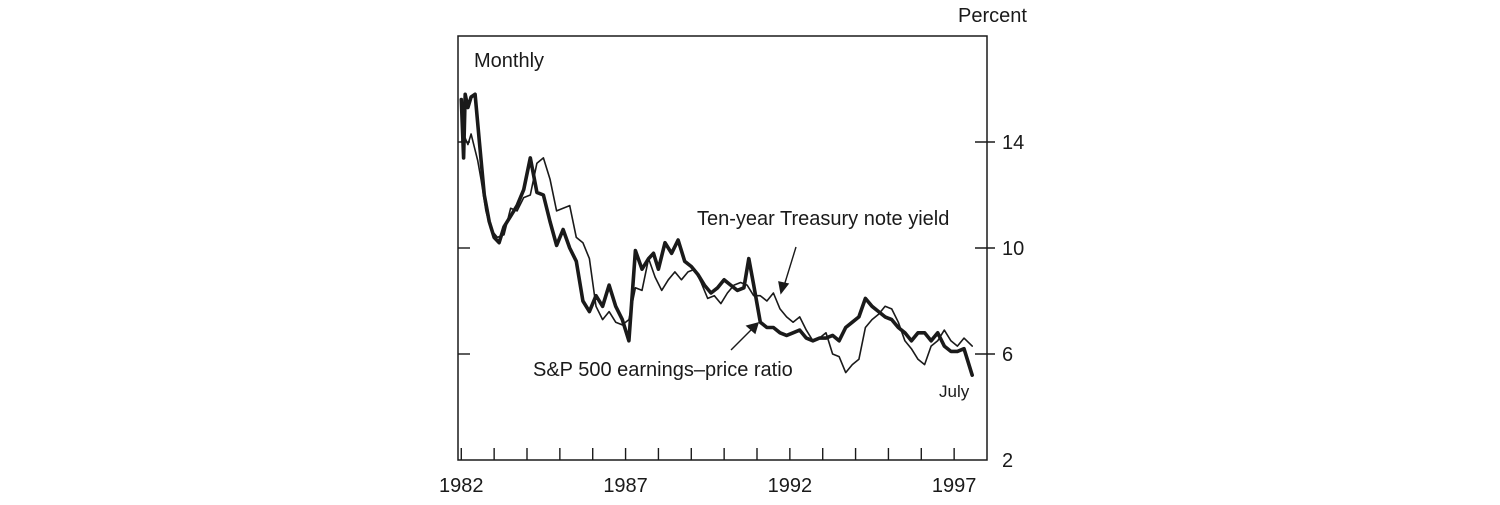 The width and height of the screenshot is (1500, 505). What do you see at coordinates (790, 486) in the screenshot?
I see `x-tick-label: 1992` at bounding box center [790, 486].